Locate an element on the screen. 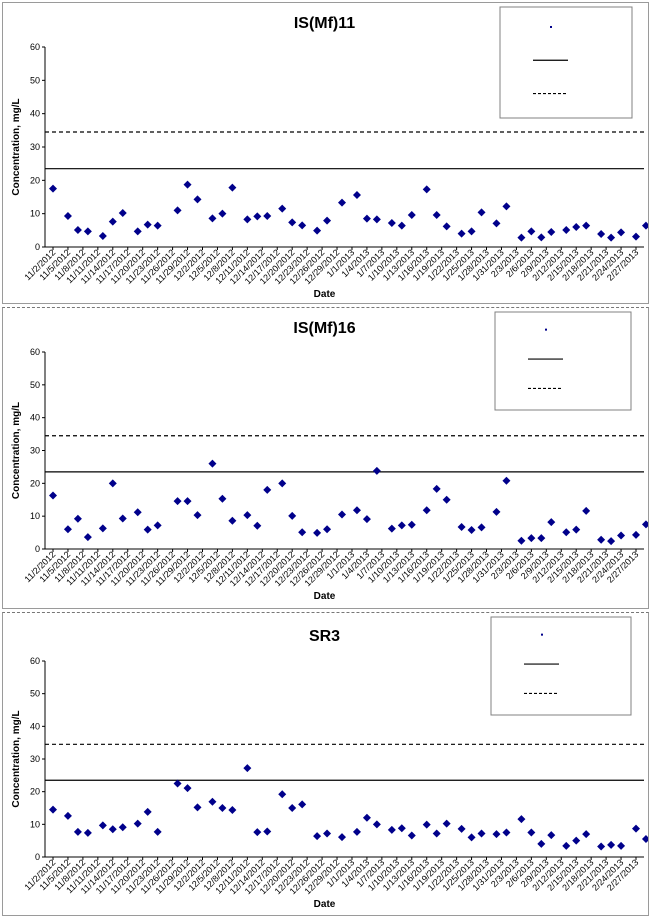 Image resolution: width=652 pixels, height=918 pixels. chart-title: IS(Mf)11 is located at coordinates (324, 23).